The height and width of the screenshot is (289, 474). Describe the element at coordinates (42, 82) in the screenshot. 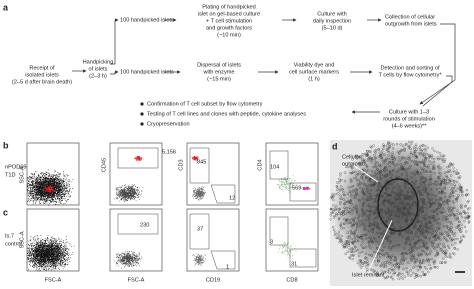

I see `step-label: (2–5 d after brain death)` at that location.